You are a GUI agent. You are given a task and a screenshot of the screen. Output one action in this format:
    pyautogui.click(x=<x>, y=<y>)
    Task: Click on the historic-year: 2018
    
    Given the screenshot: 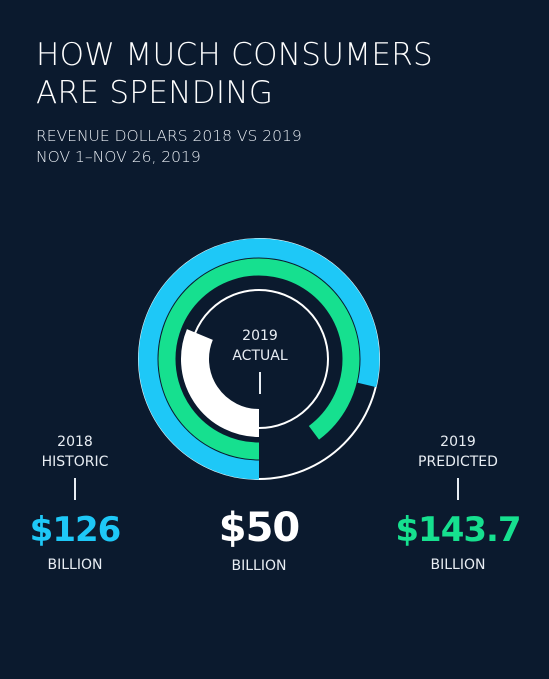 What is the action you would take?
    pyautogui.click(x=75, y=442)
    